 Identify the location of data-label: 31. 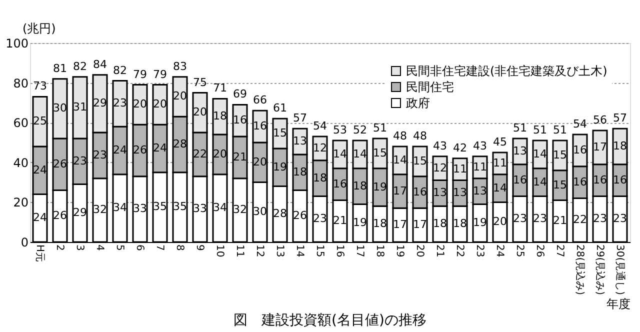
(80, 107).